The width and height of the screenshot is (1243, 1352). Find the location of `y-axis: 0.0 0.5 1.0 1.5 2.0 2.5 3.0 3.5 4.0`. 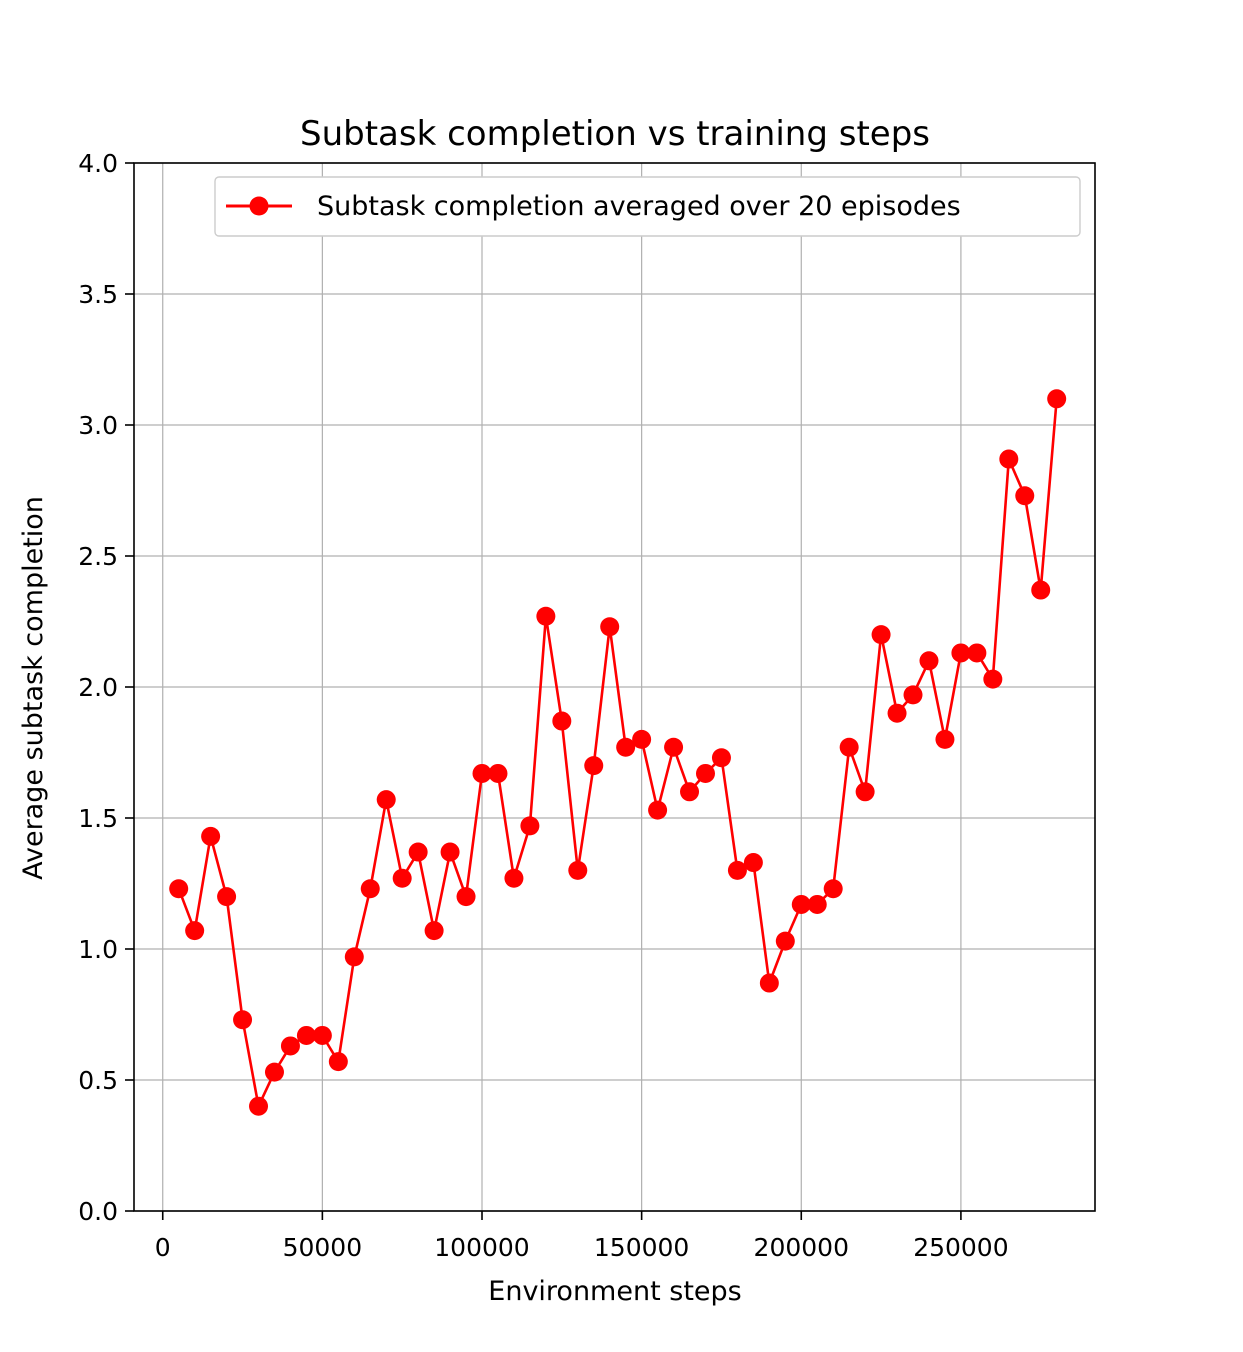

y-axis: 0.0 0.5 1.0 1.5 2.0 2.5 3.0 3.5 4.0 is located at coordinates (106, 687).